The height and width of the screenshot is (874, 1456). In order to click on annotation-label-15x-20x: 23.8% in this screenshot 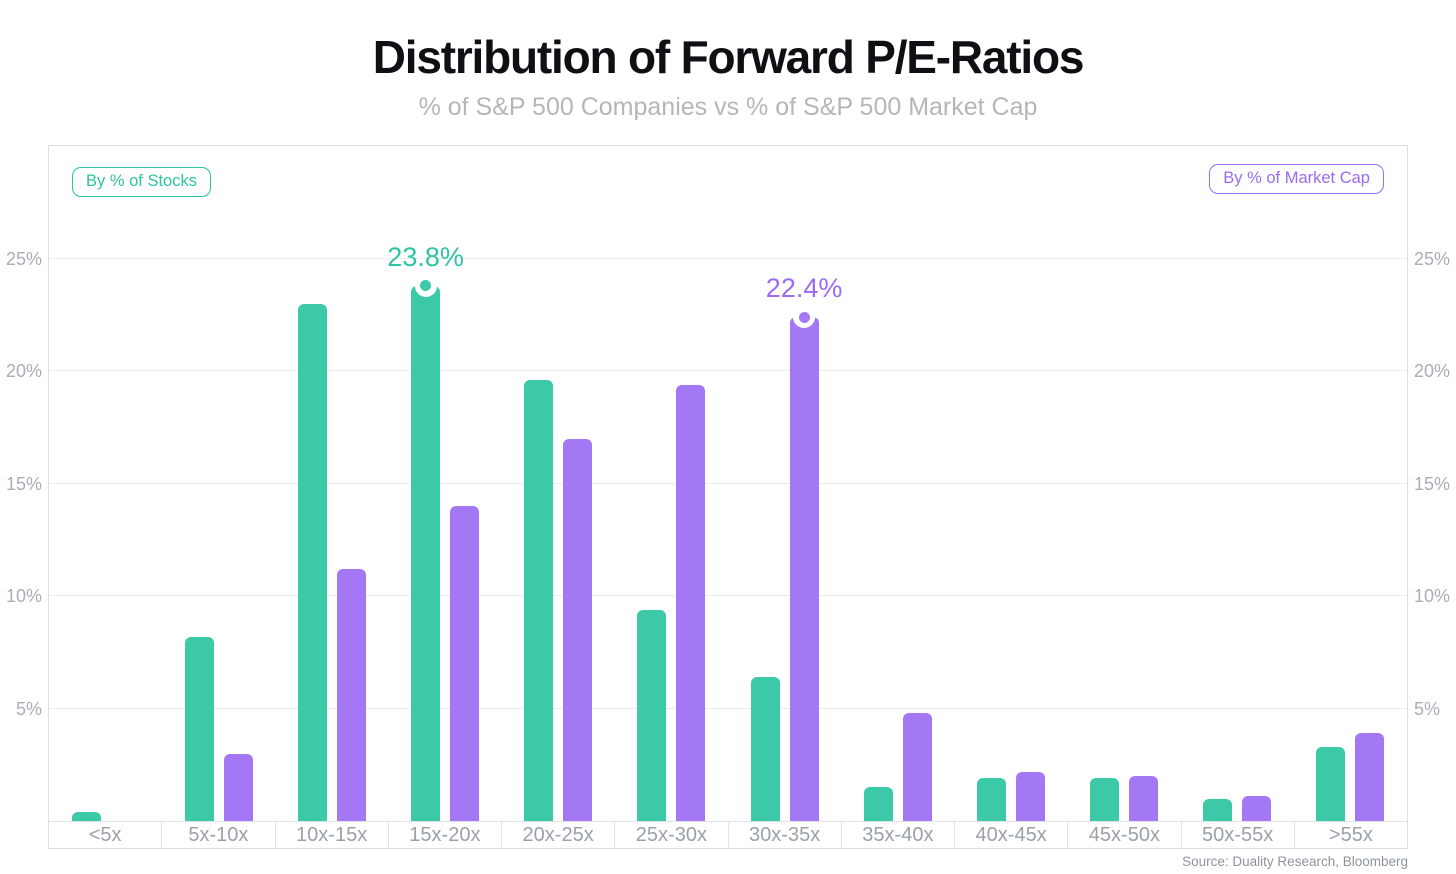, I will do `click(425, 256)`.